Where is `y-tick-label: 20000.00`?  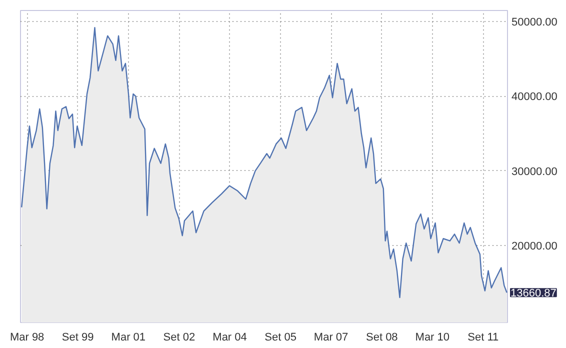 y-tick-label: 20000.00 is located at coordinates (535, 246).